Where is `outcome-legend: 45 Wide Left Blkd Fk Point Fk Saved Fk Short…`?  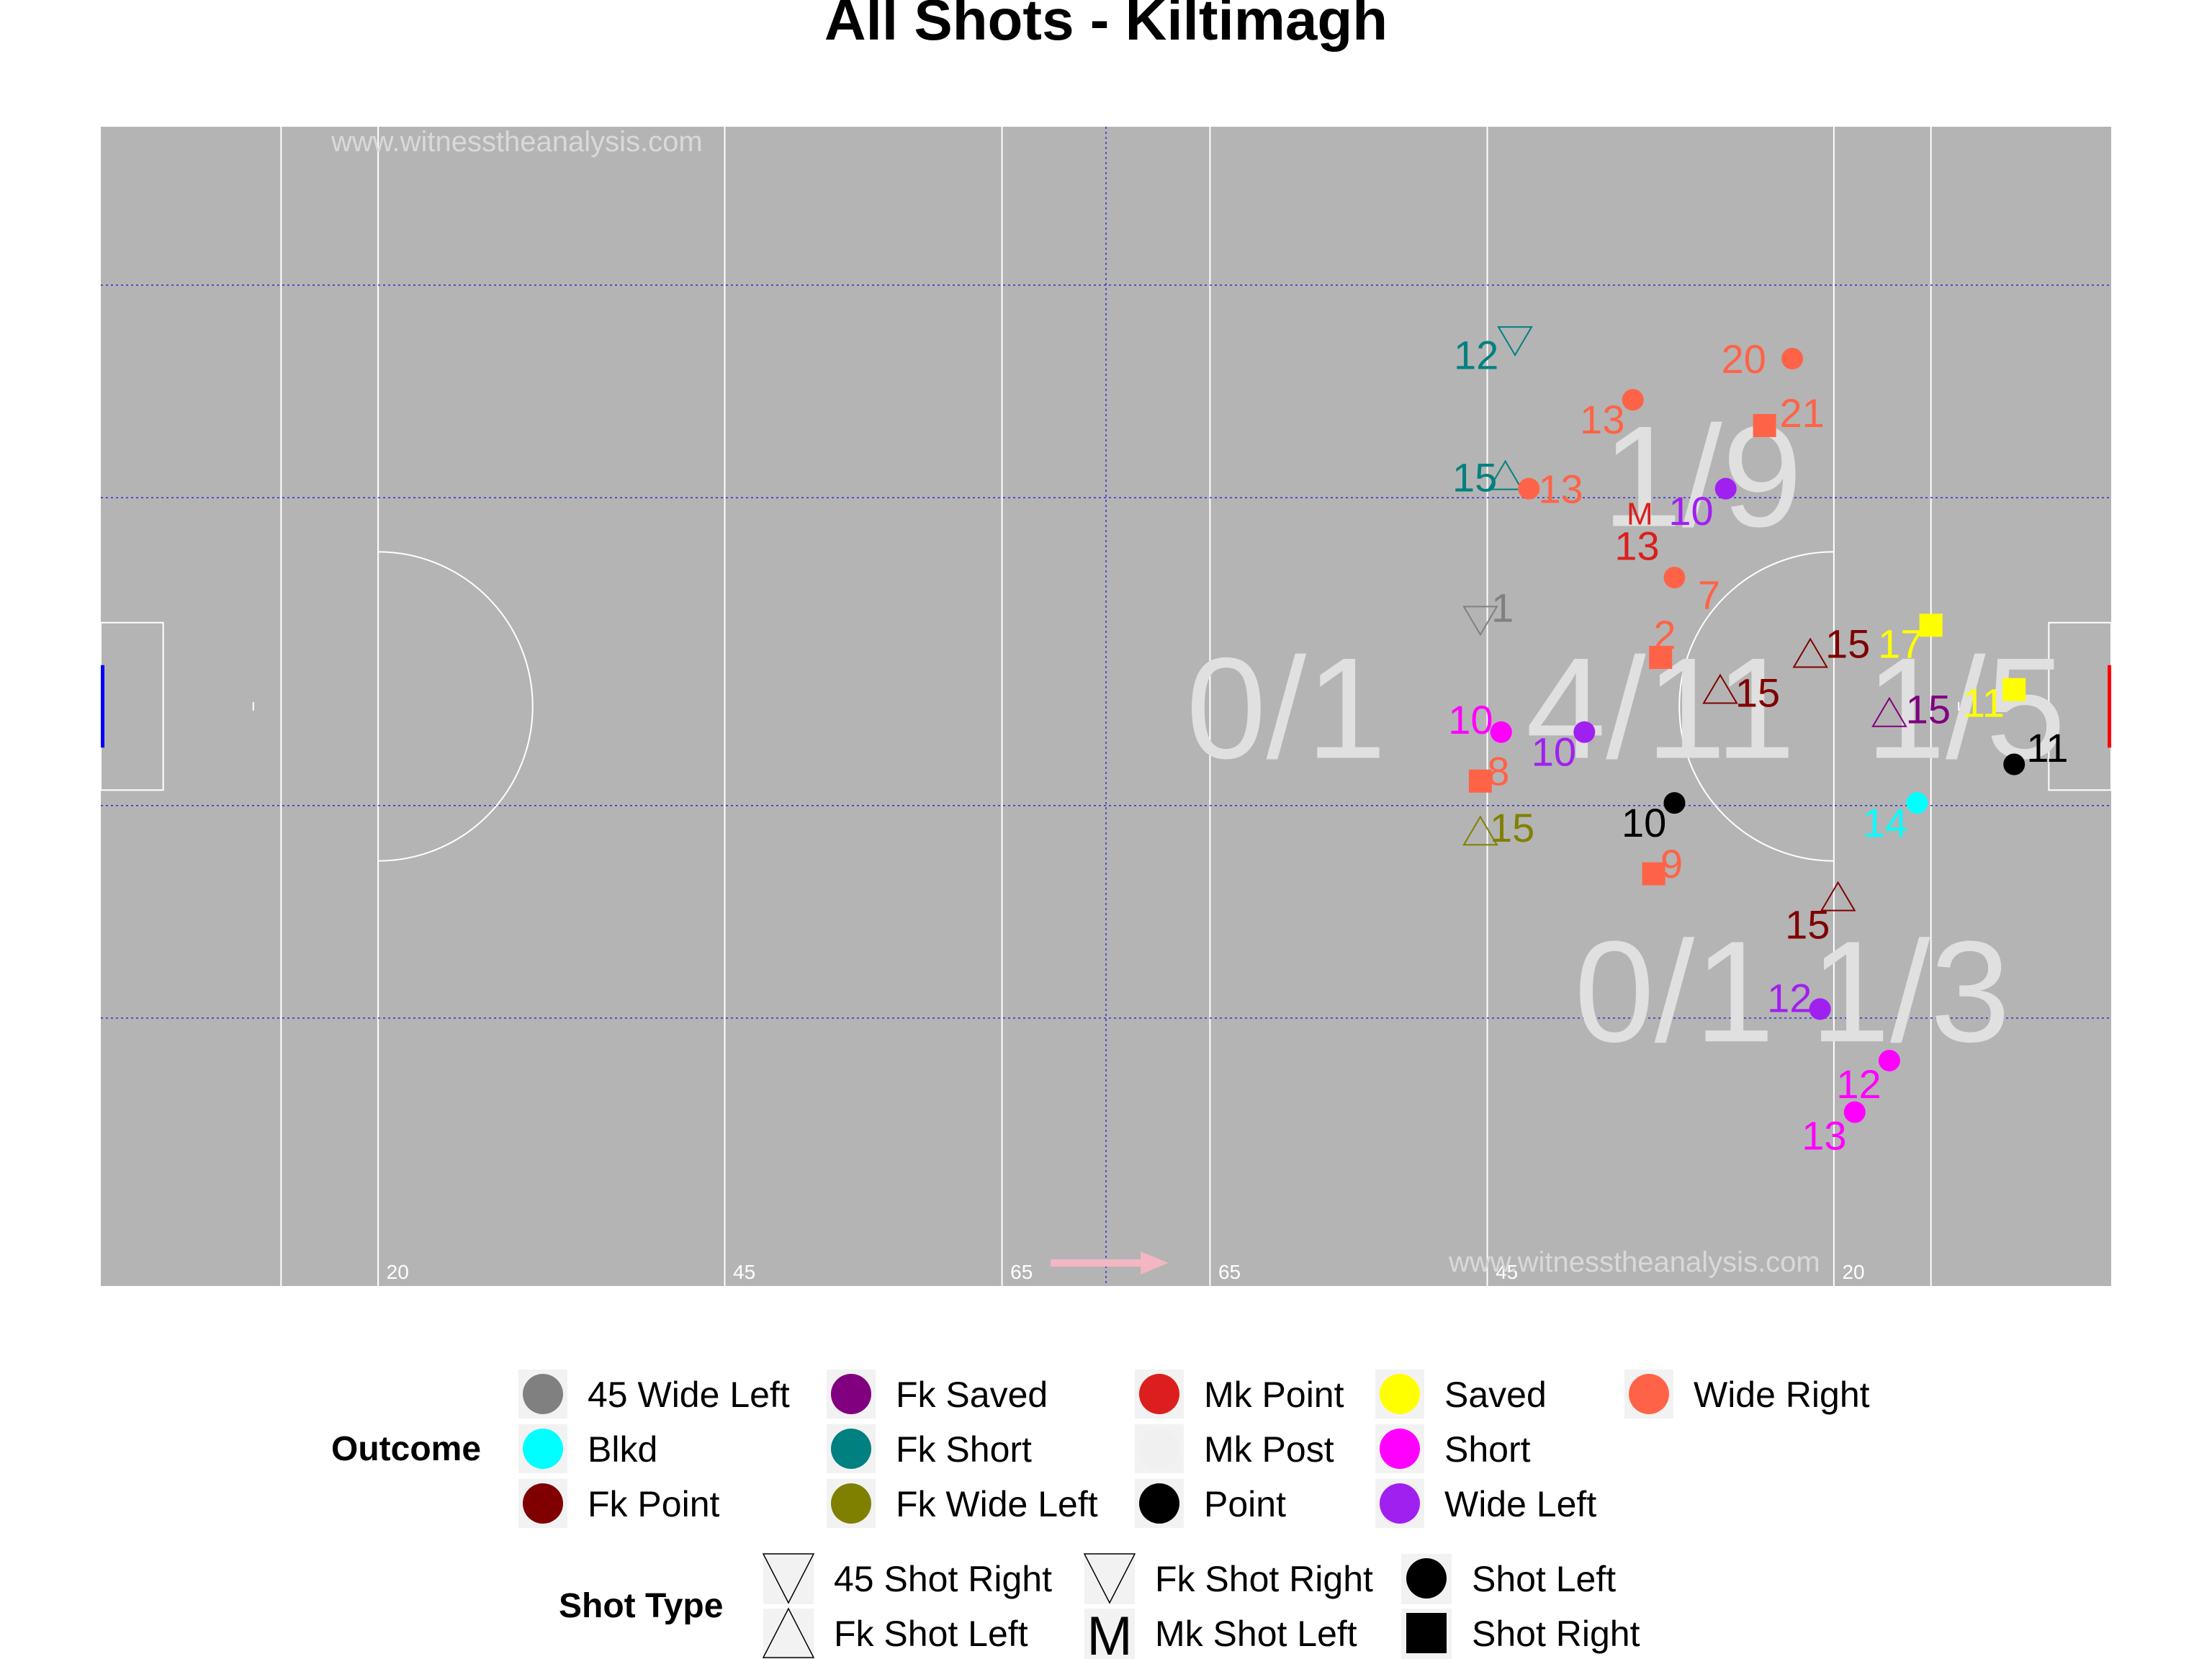
outcome-legend: 45 Wide Left Blkd Fk Point Fk Saved Fk Short… is located at coordinates (1194, 1449).